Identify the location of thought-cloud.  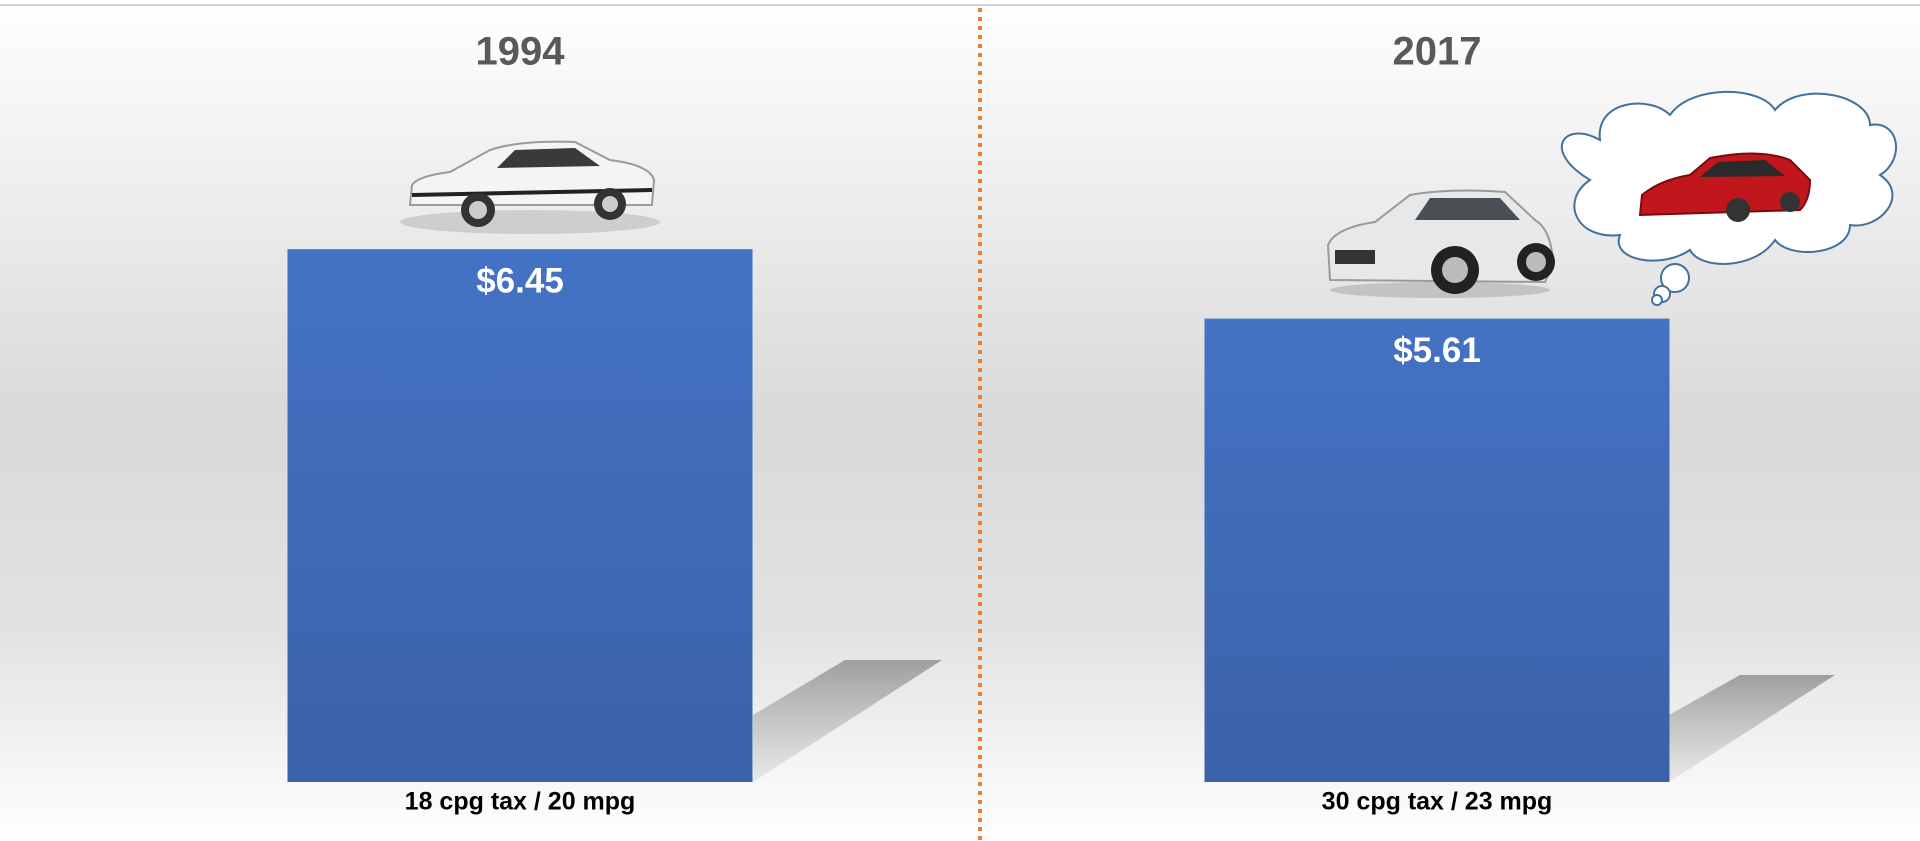
(1728, 198).